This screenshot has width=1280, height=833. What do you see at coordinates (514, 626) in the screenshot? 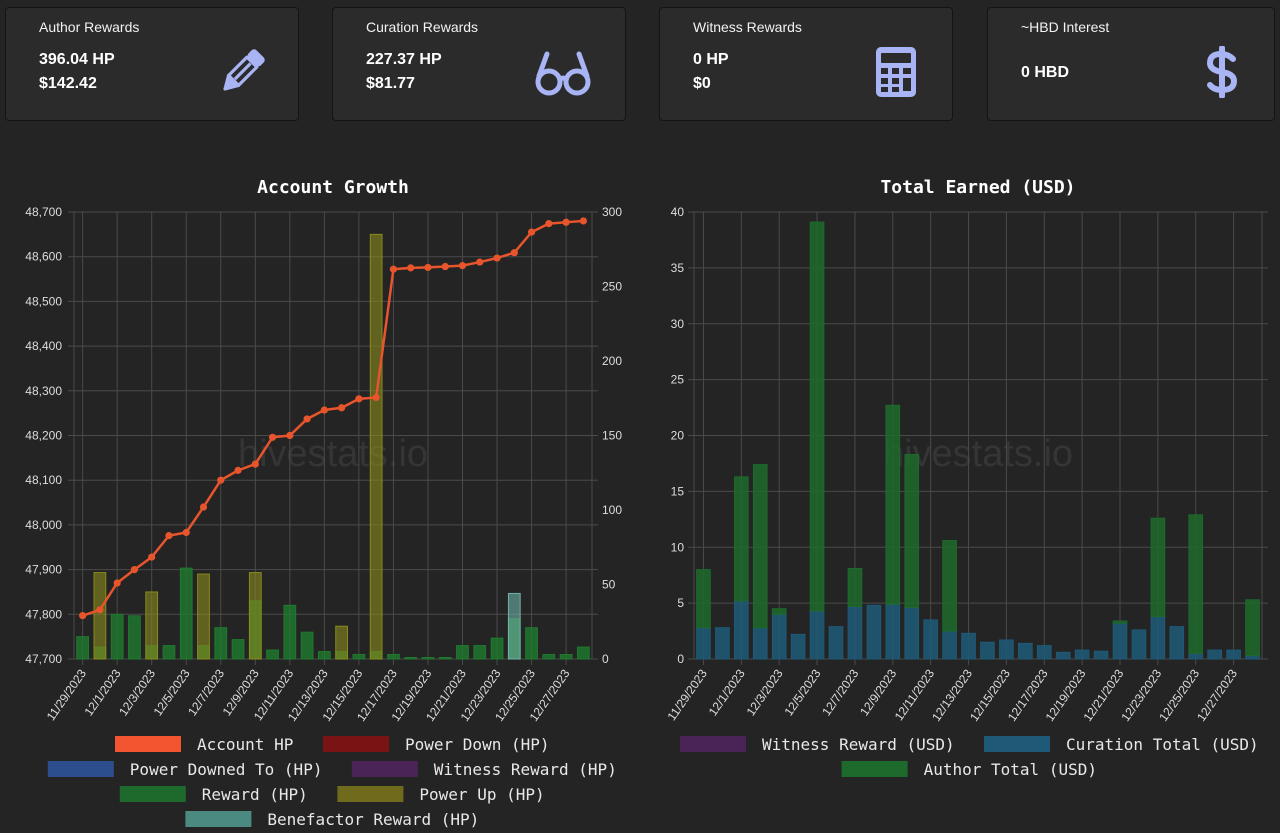
I see `bar-benefactor-reward-hp-` at bounding box center [514, 626].